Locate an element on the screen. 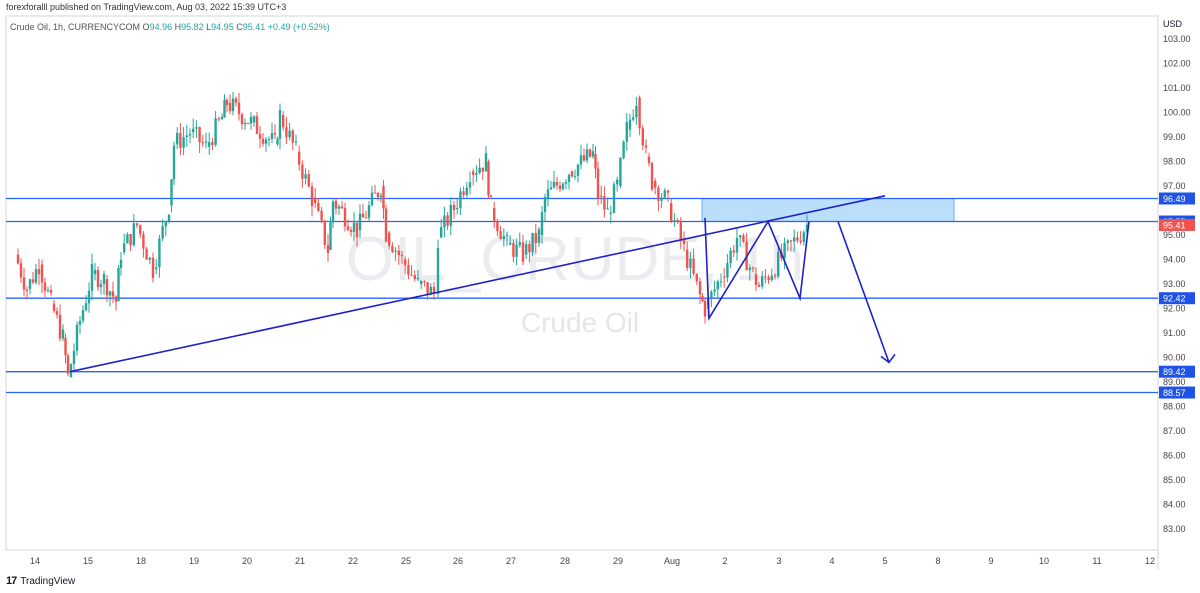 The height and width of the screenshot is (593, 1200). x-tick-label: 12 is located at coordinates (1150, 561).